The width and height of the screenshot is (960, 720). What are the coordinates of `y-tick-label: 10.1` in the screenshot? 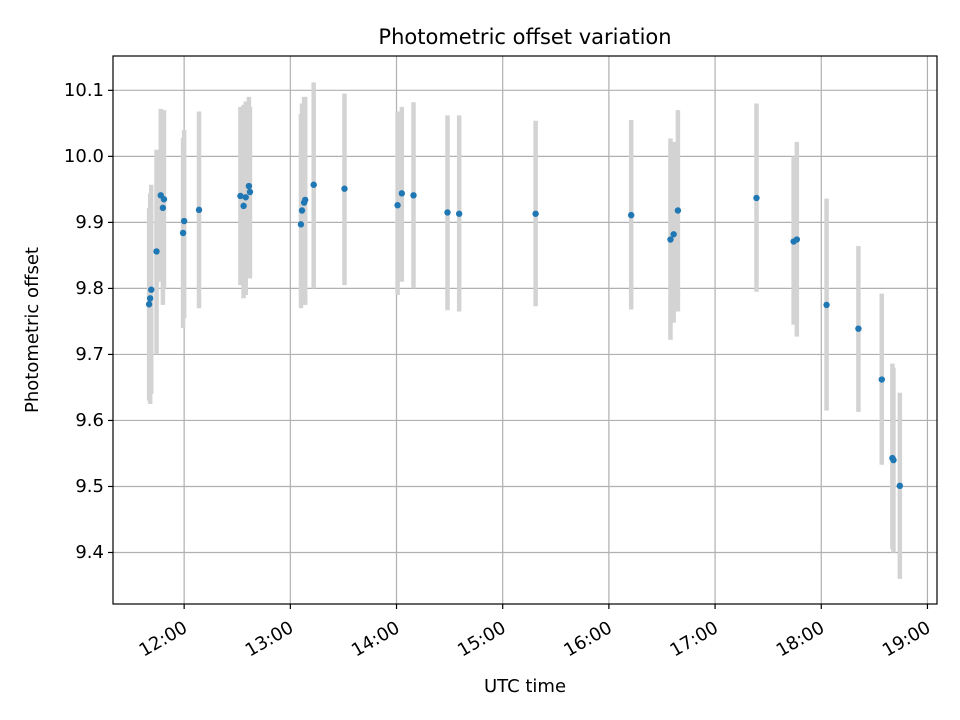 It's located at (84, 90).